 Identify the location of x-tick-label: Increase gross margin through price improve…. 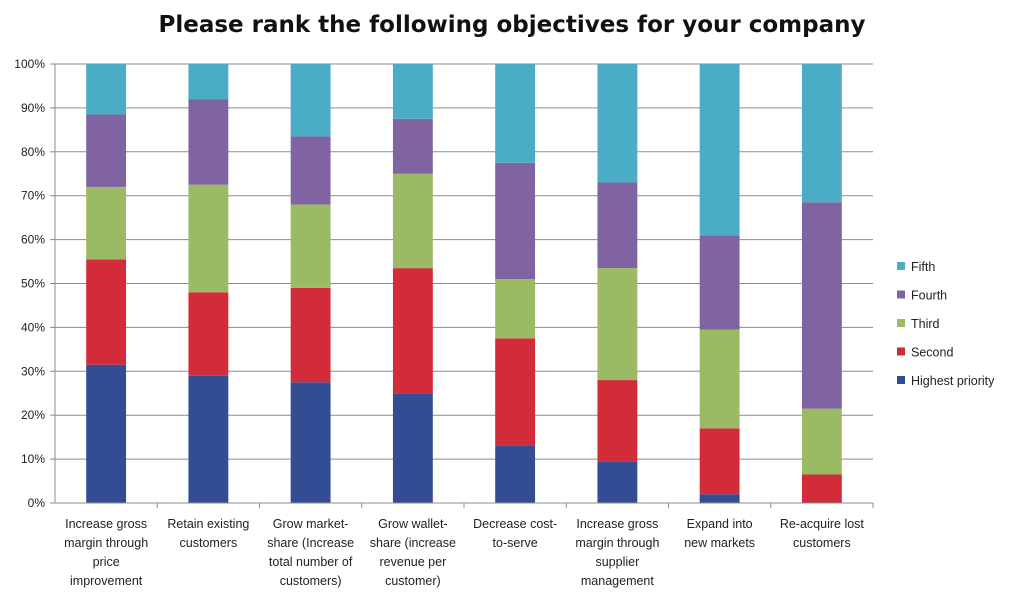
(106, 552).